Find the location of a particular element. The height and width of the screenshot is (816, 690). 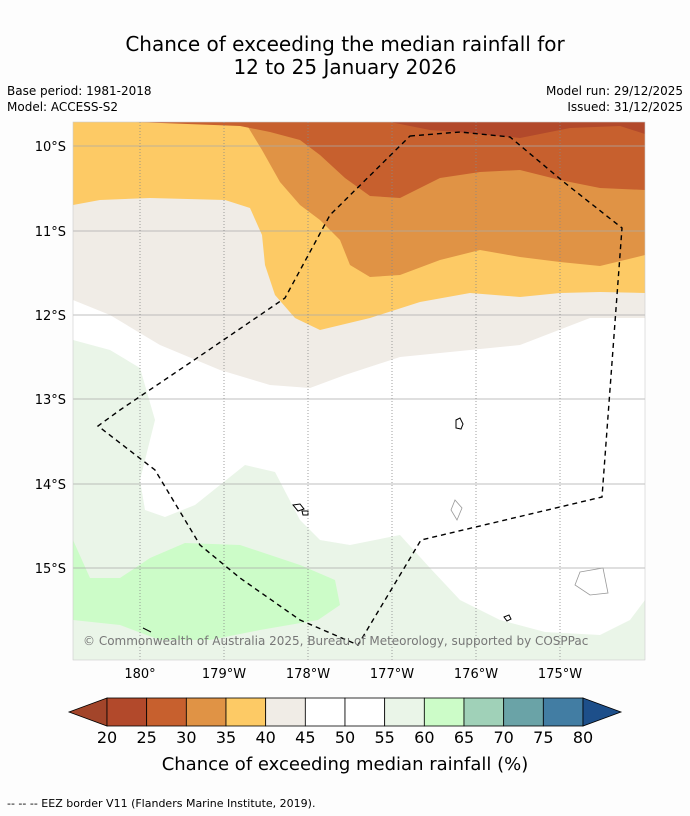

model-name: Model: ACCESS-S2 is located at coordinates (63, 107).